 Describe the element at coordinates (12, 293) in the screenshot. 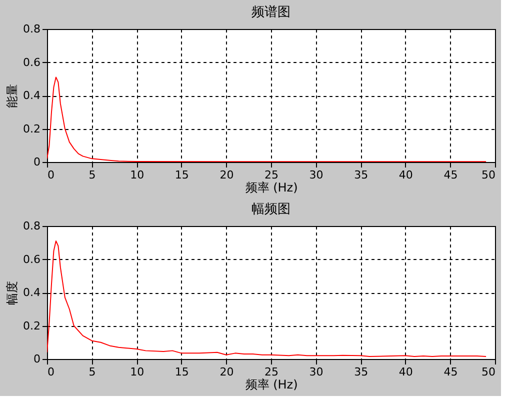

I see `y-axis-title: 幅度` at that location.